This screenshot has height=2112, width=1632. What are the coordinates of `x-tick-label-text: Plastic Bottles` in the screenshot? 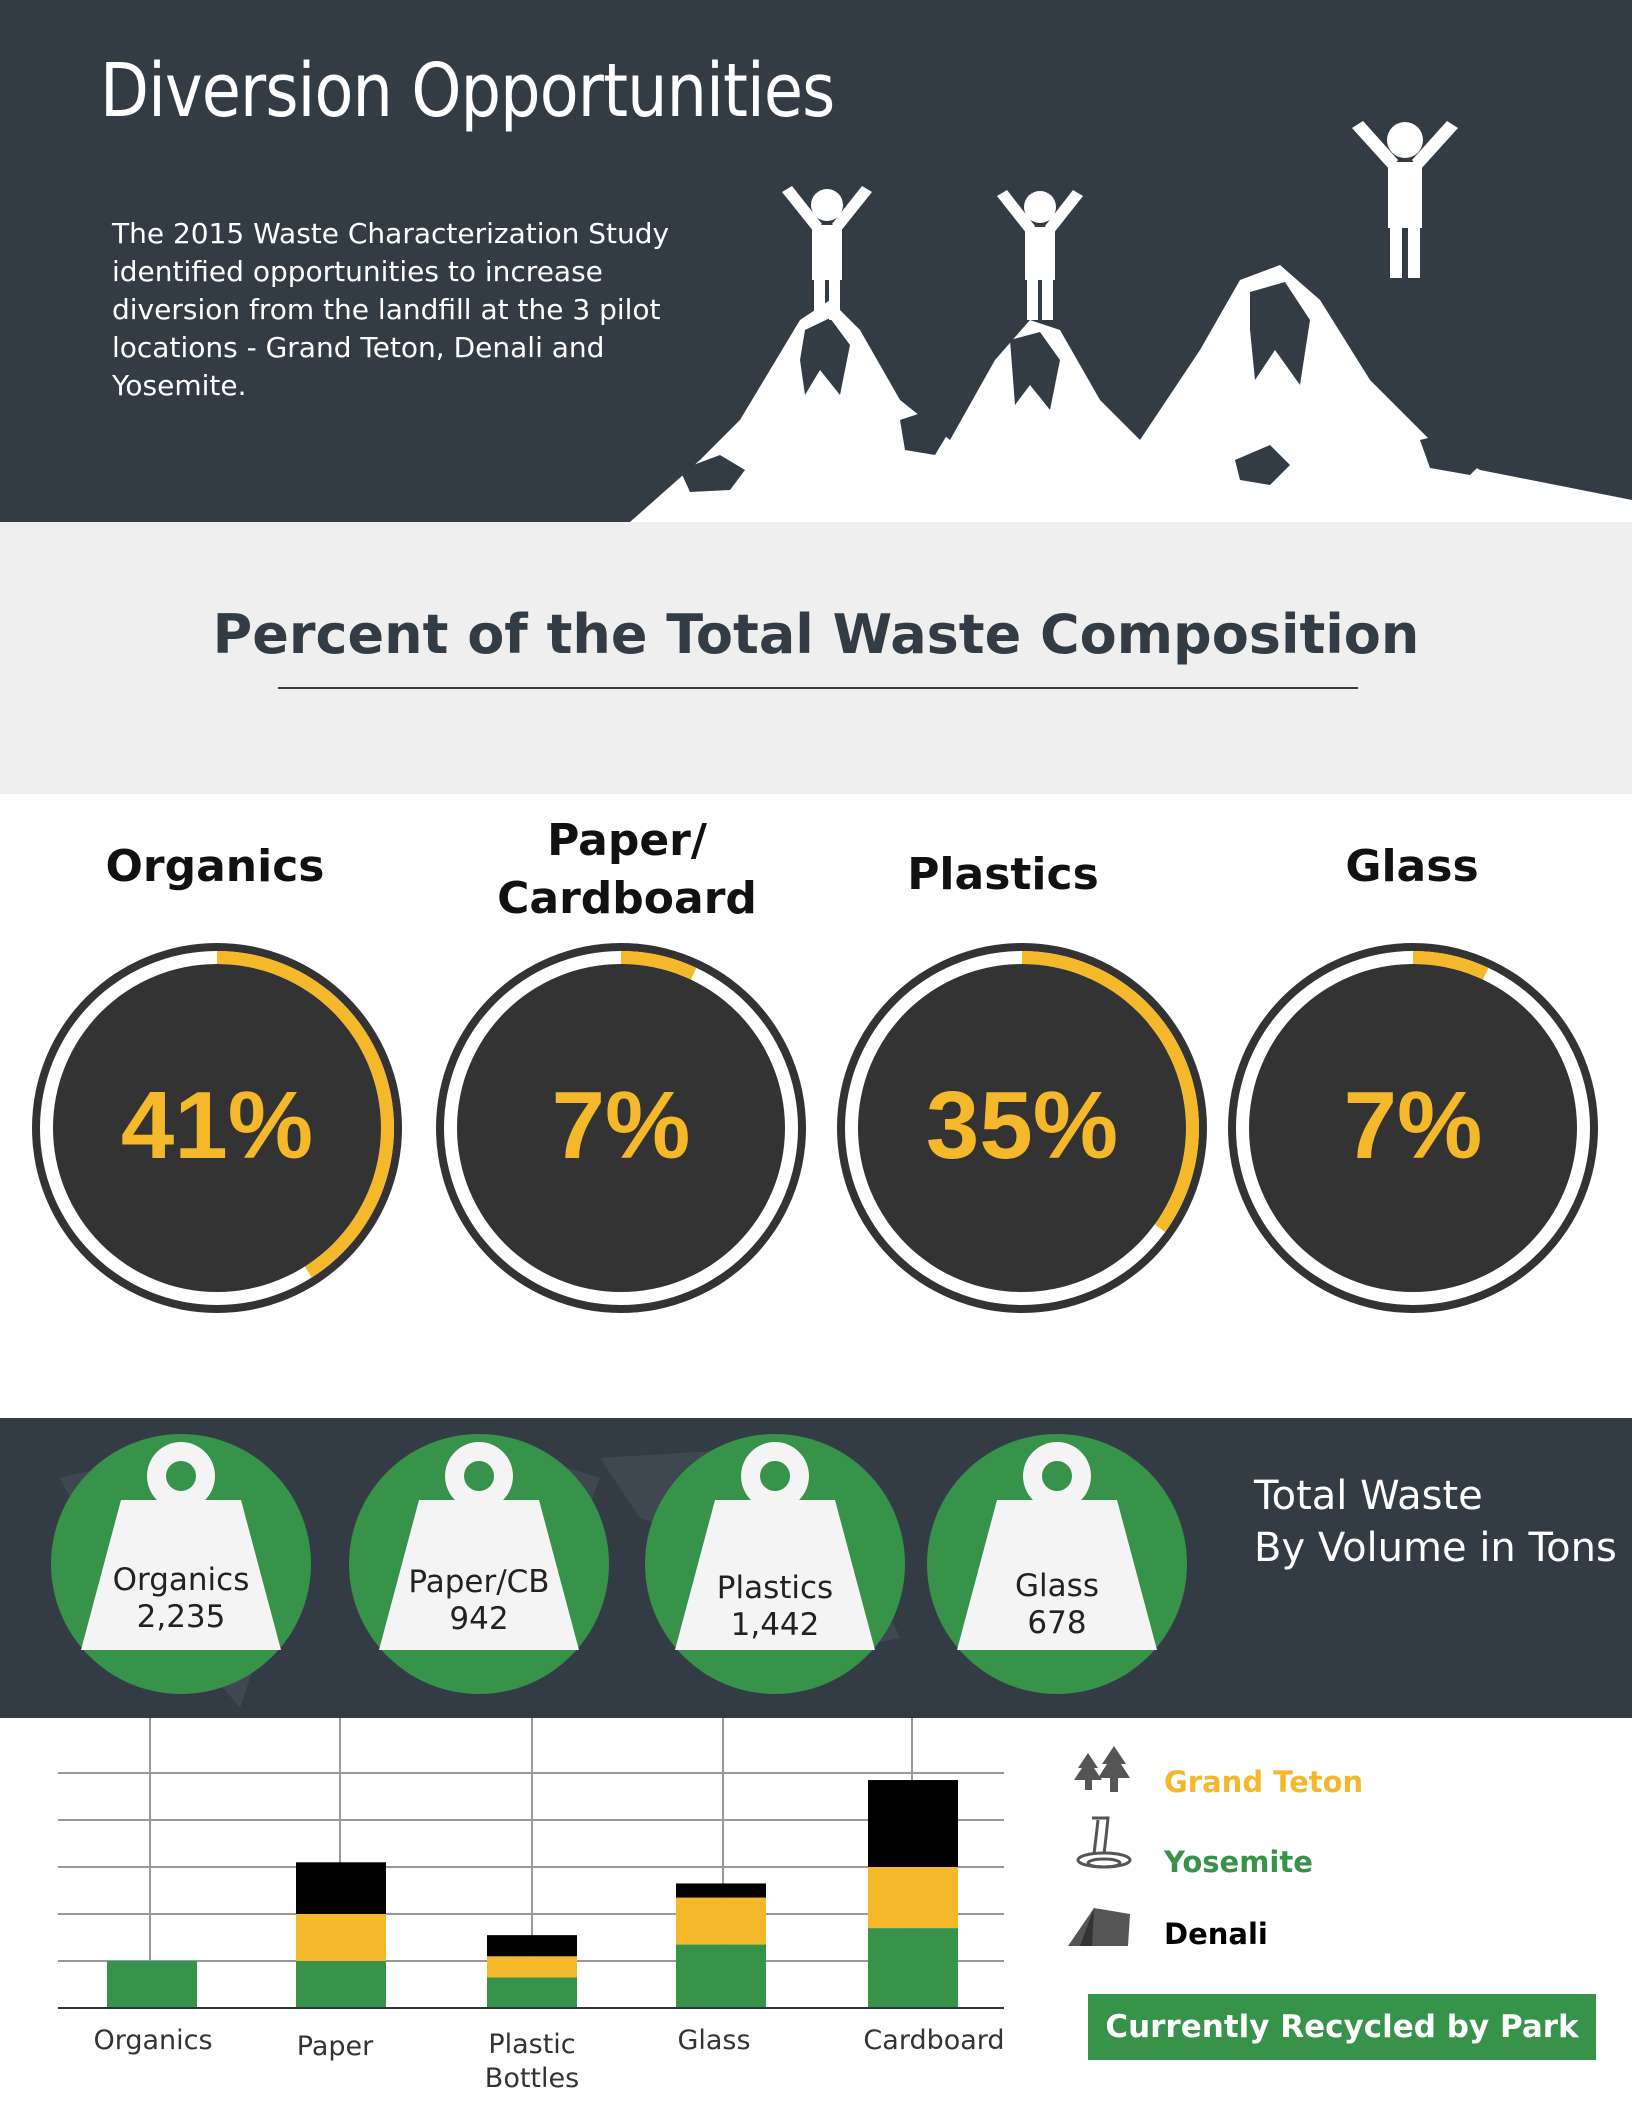 It's located at (532, 2061).